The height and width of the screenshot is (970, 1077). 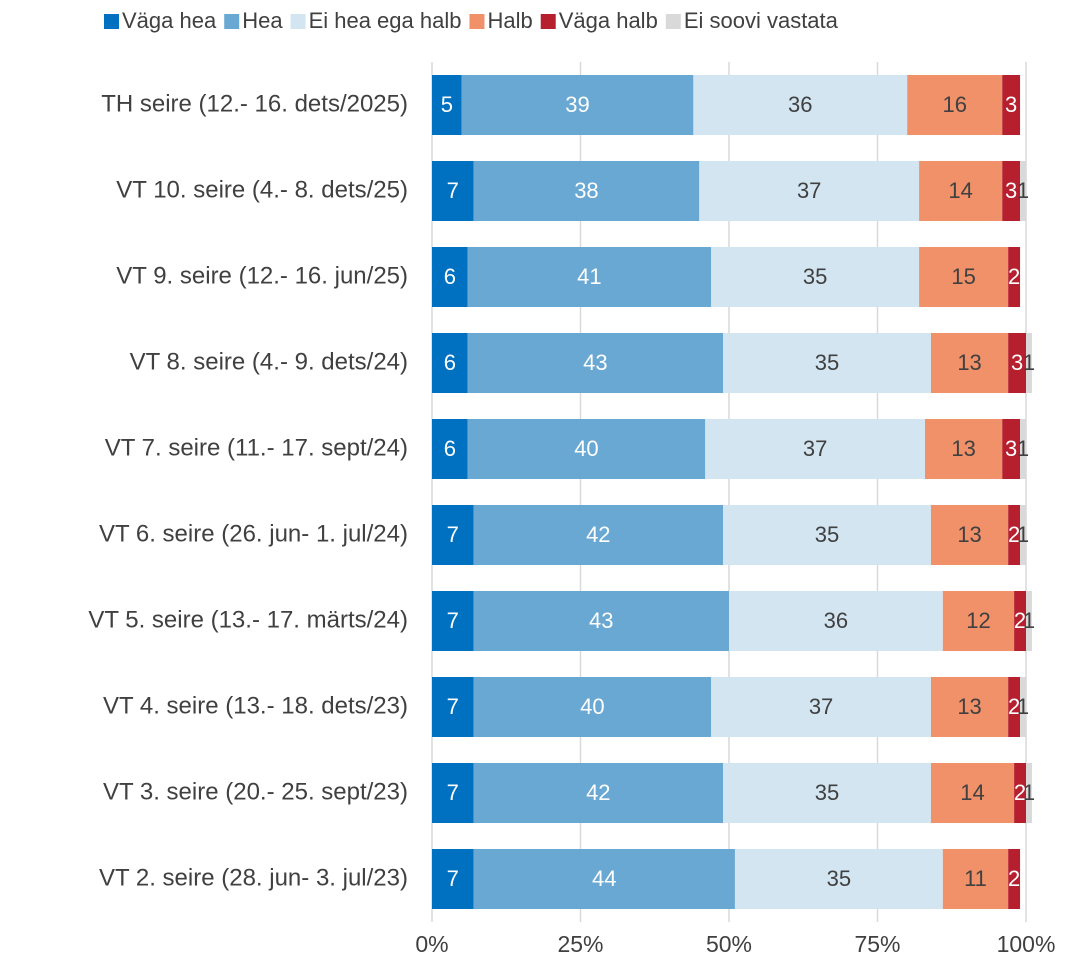 I want to click on data-label: 16, so click(x=954, y=104).